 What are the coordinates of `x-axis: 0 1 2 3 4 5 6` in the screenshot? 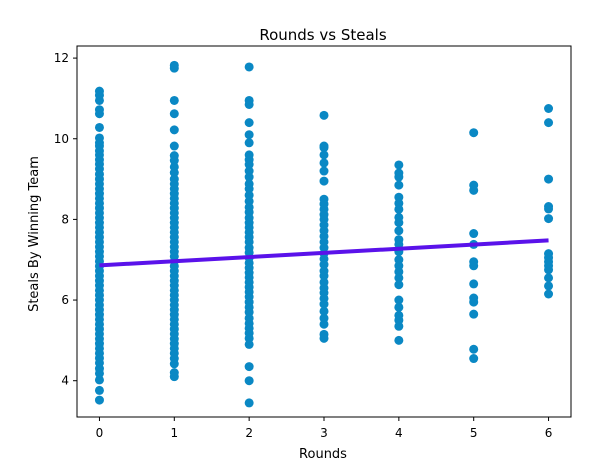 It's located at (324, 428).